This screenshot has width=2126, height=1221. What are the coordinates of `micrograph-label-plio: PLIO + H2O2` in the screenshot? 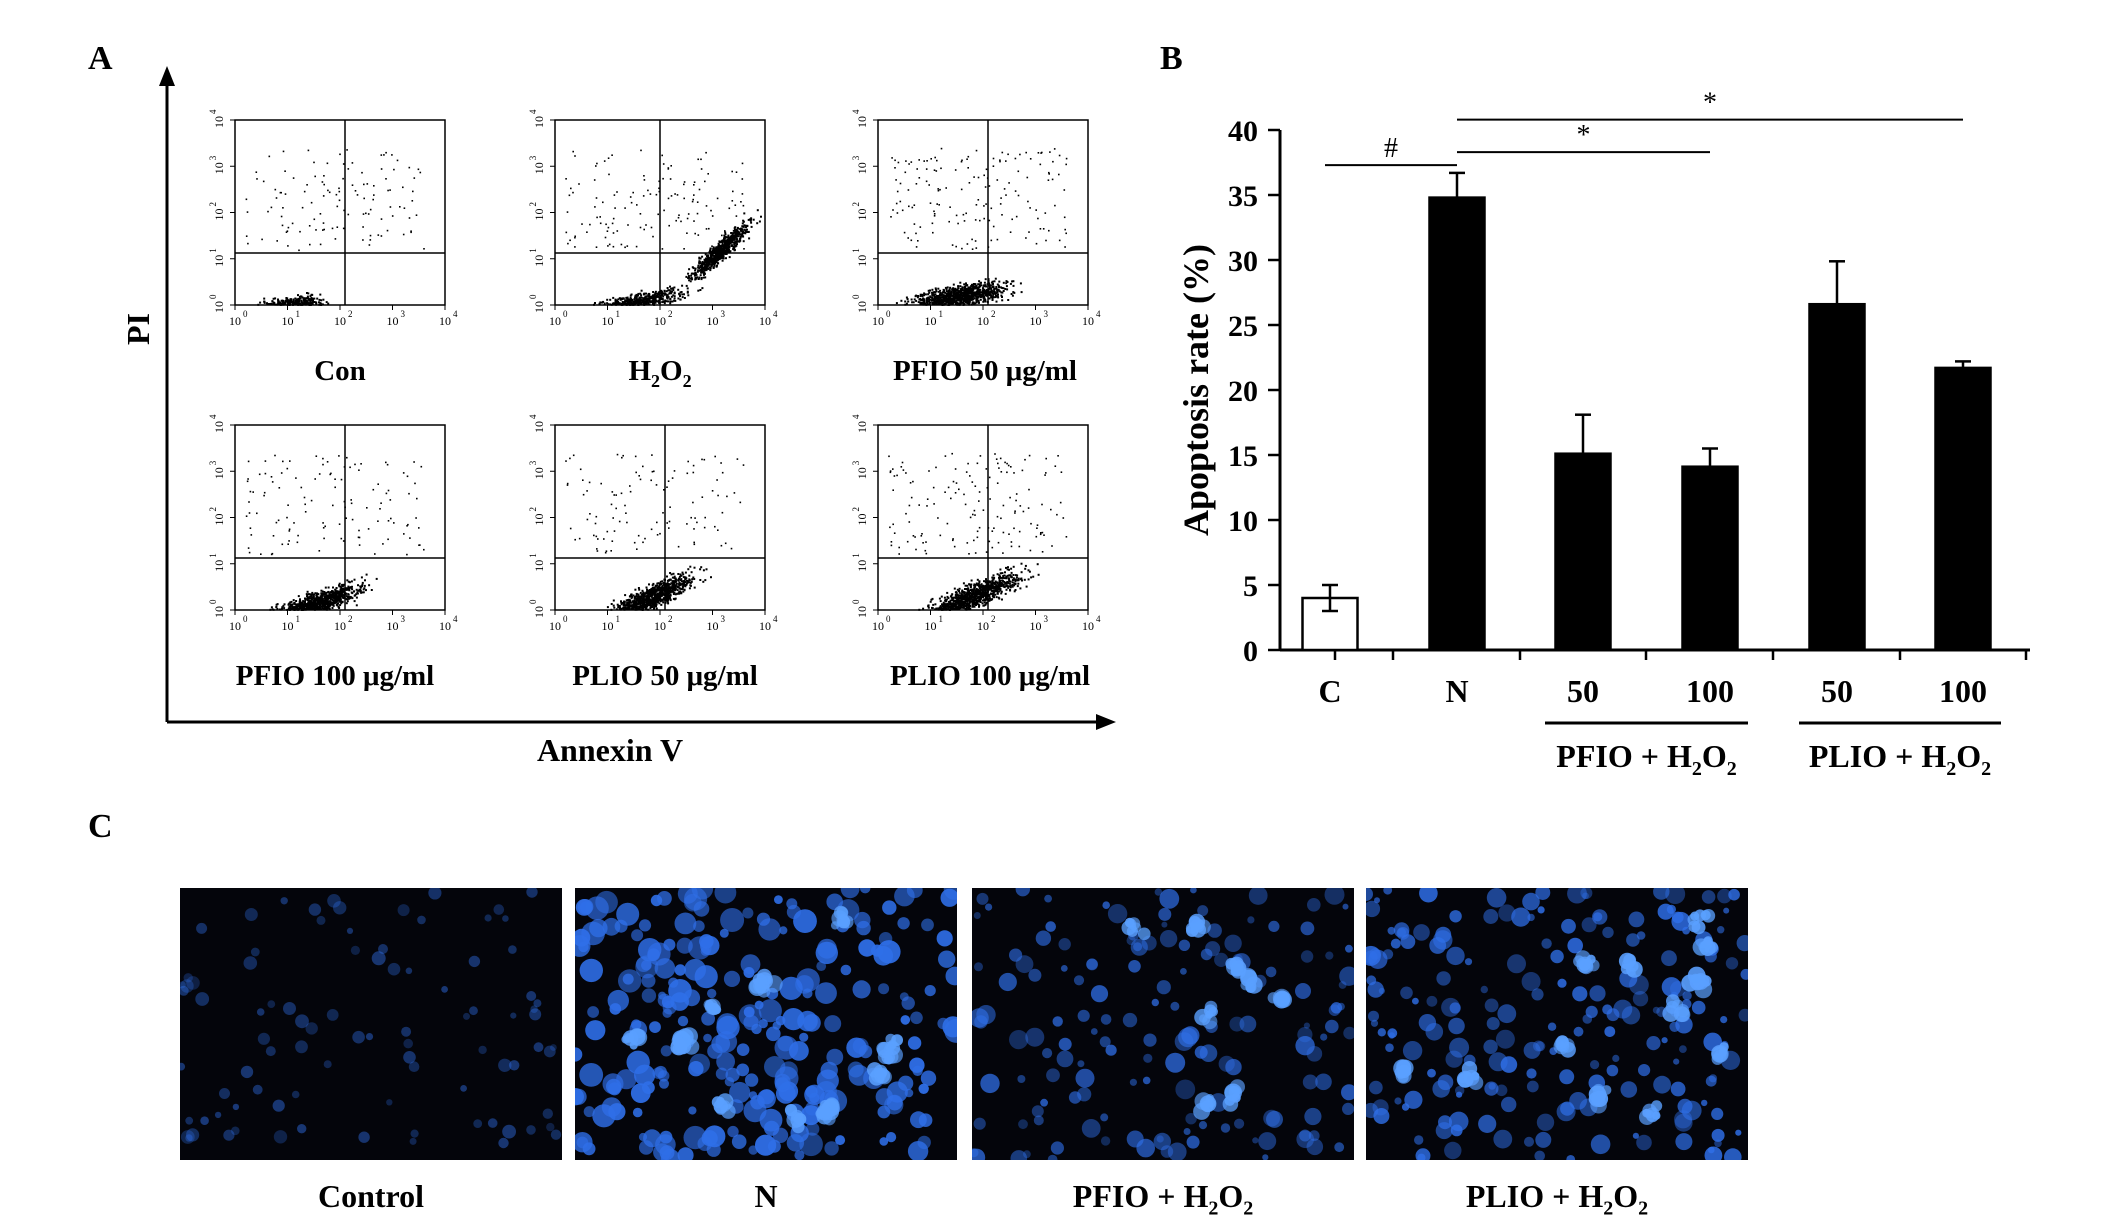 It's located at (1557, 1199).